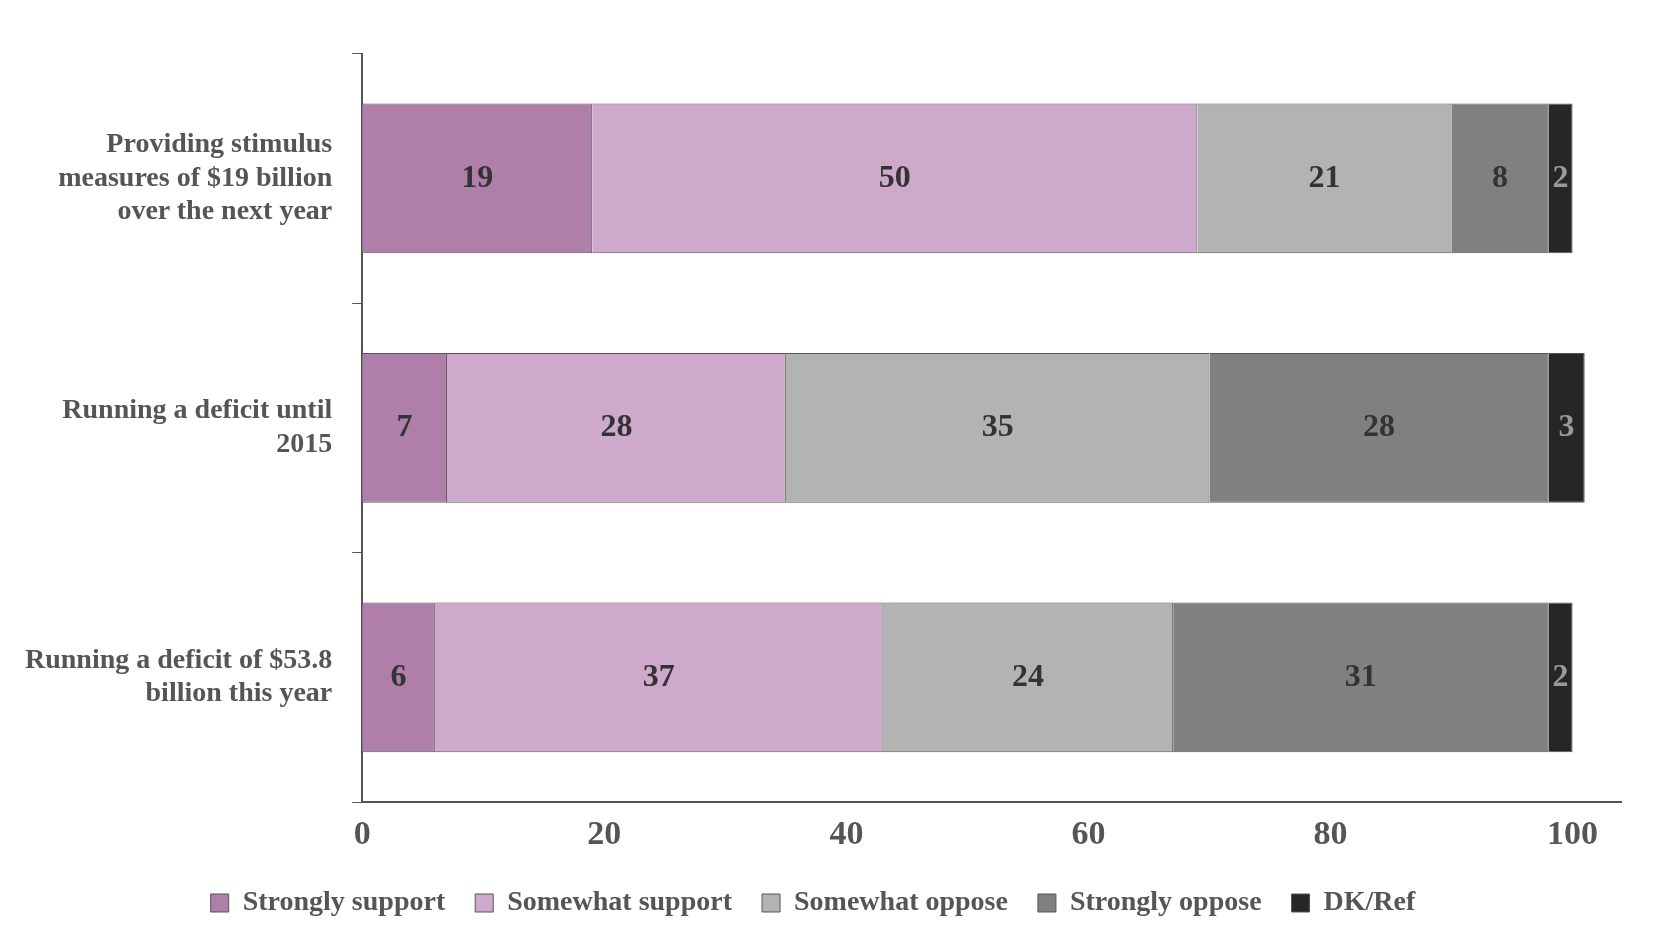 The width and height of the screenshot is (1661, 932). Describe the element at coordinates (658, 674) in the screenshot. I see `data-label: 37` at that location.